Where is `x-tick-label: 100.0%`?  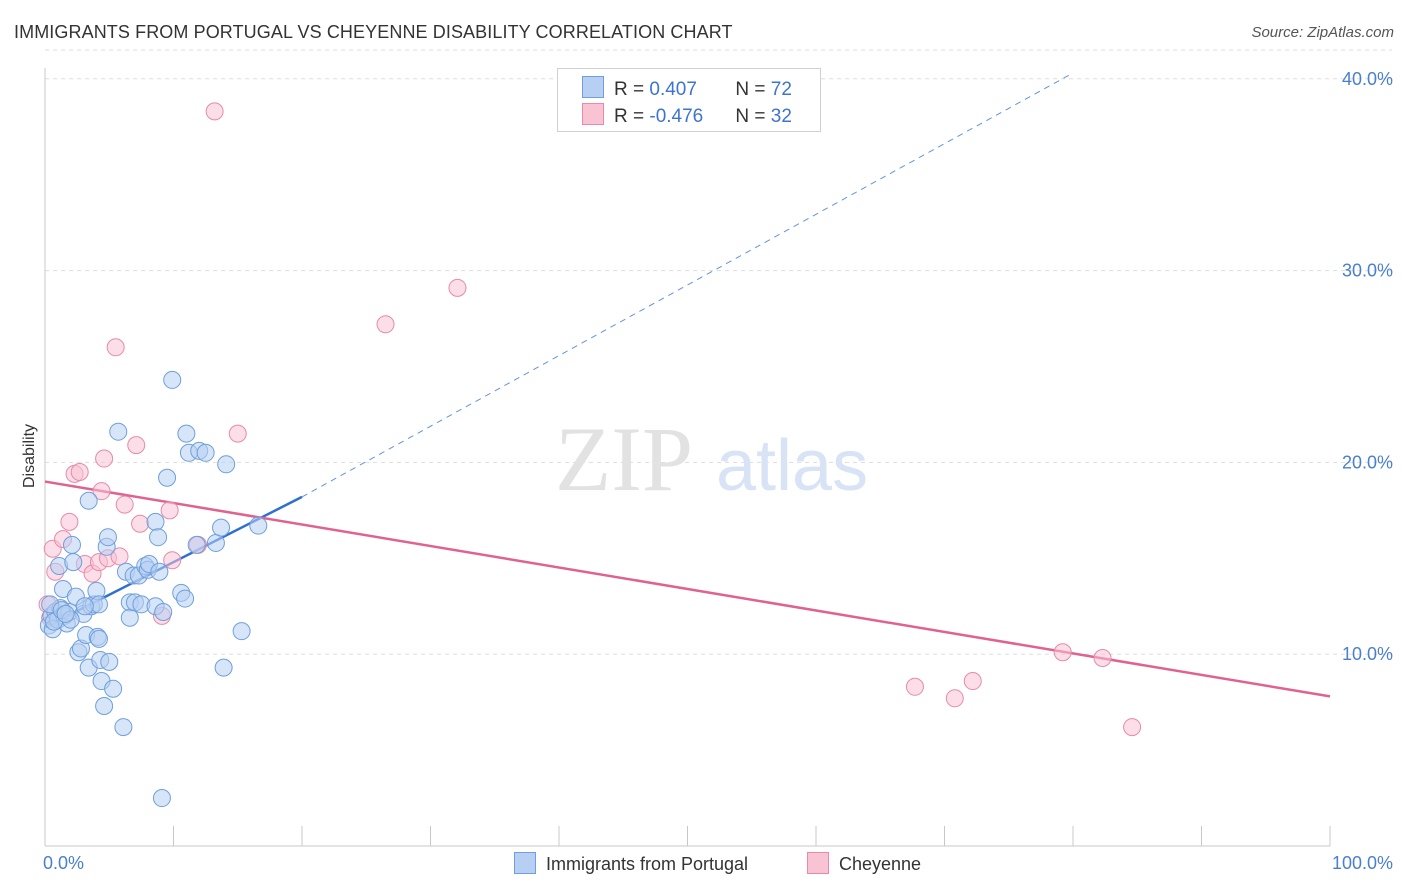
x-tick-label: 100.0% is located at coordinates (1362, 863).